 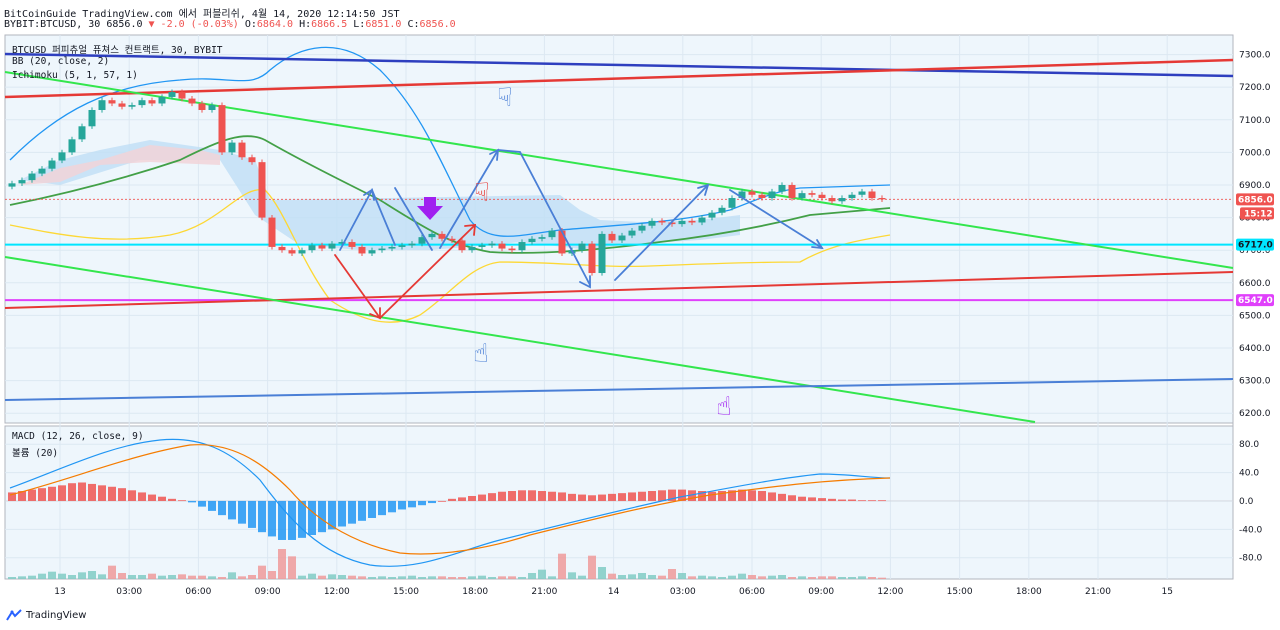 I want to click on price-tick-label: 6300.0, so click(x=1255, y=382).